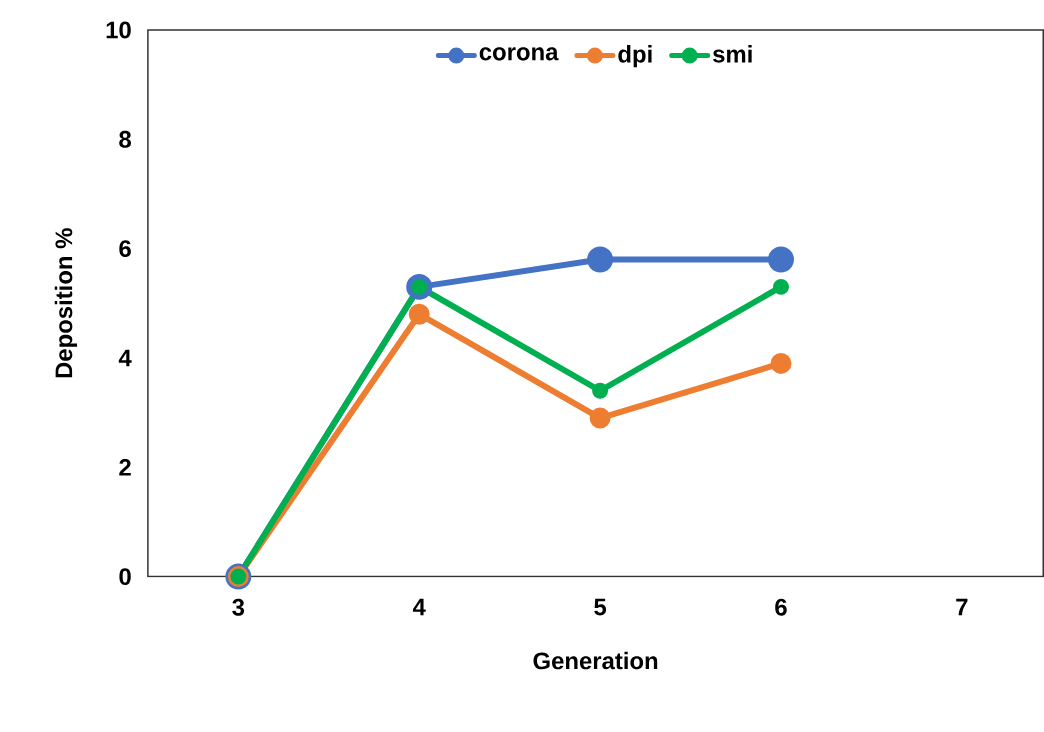 The image size is (1044, 732). What do you see at coordinates (781, 607) in the screenshot?
I see `x-tick-label: 6` at bounding box center [781, 607].